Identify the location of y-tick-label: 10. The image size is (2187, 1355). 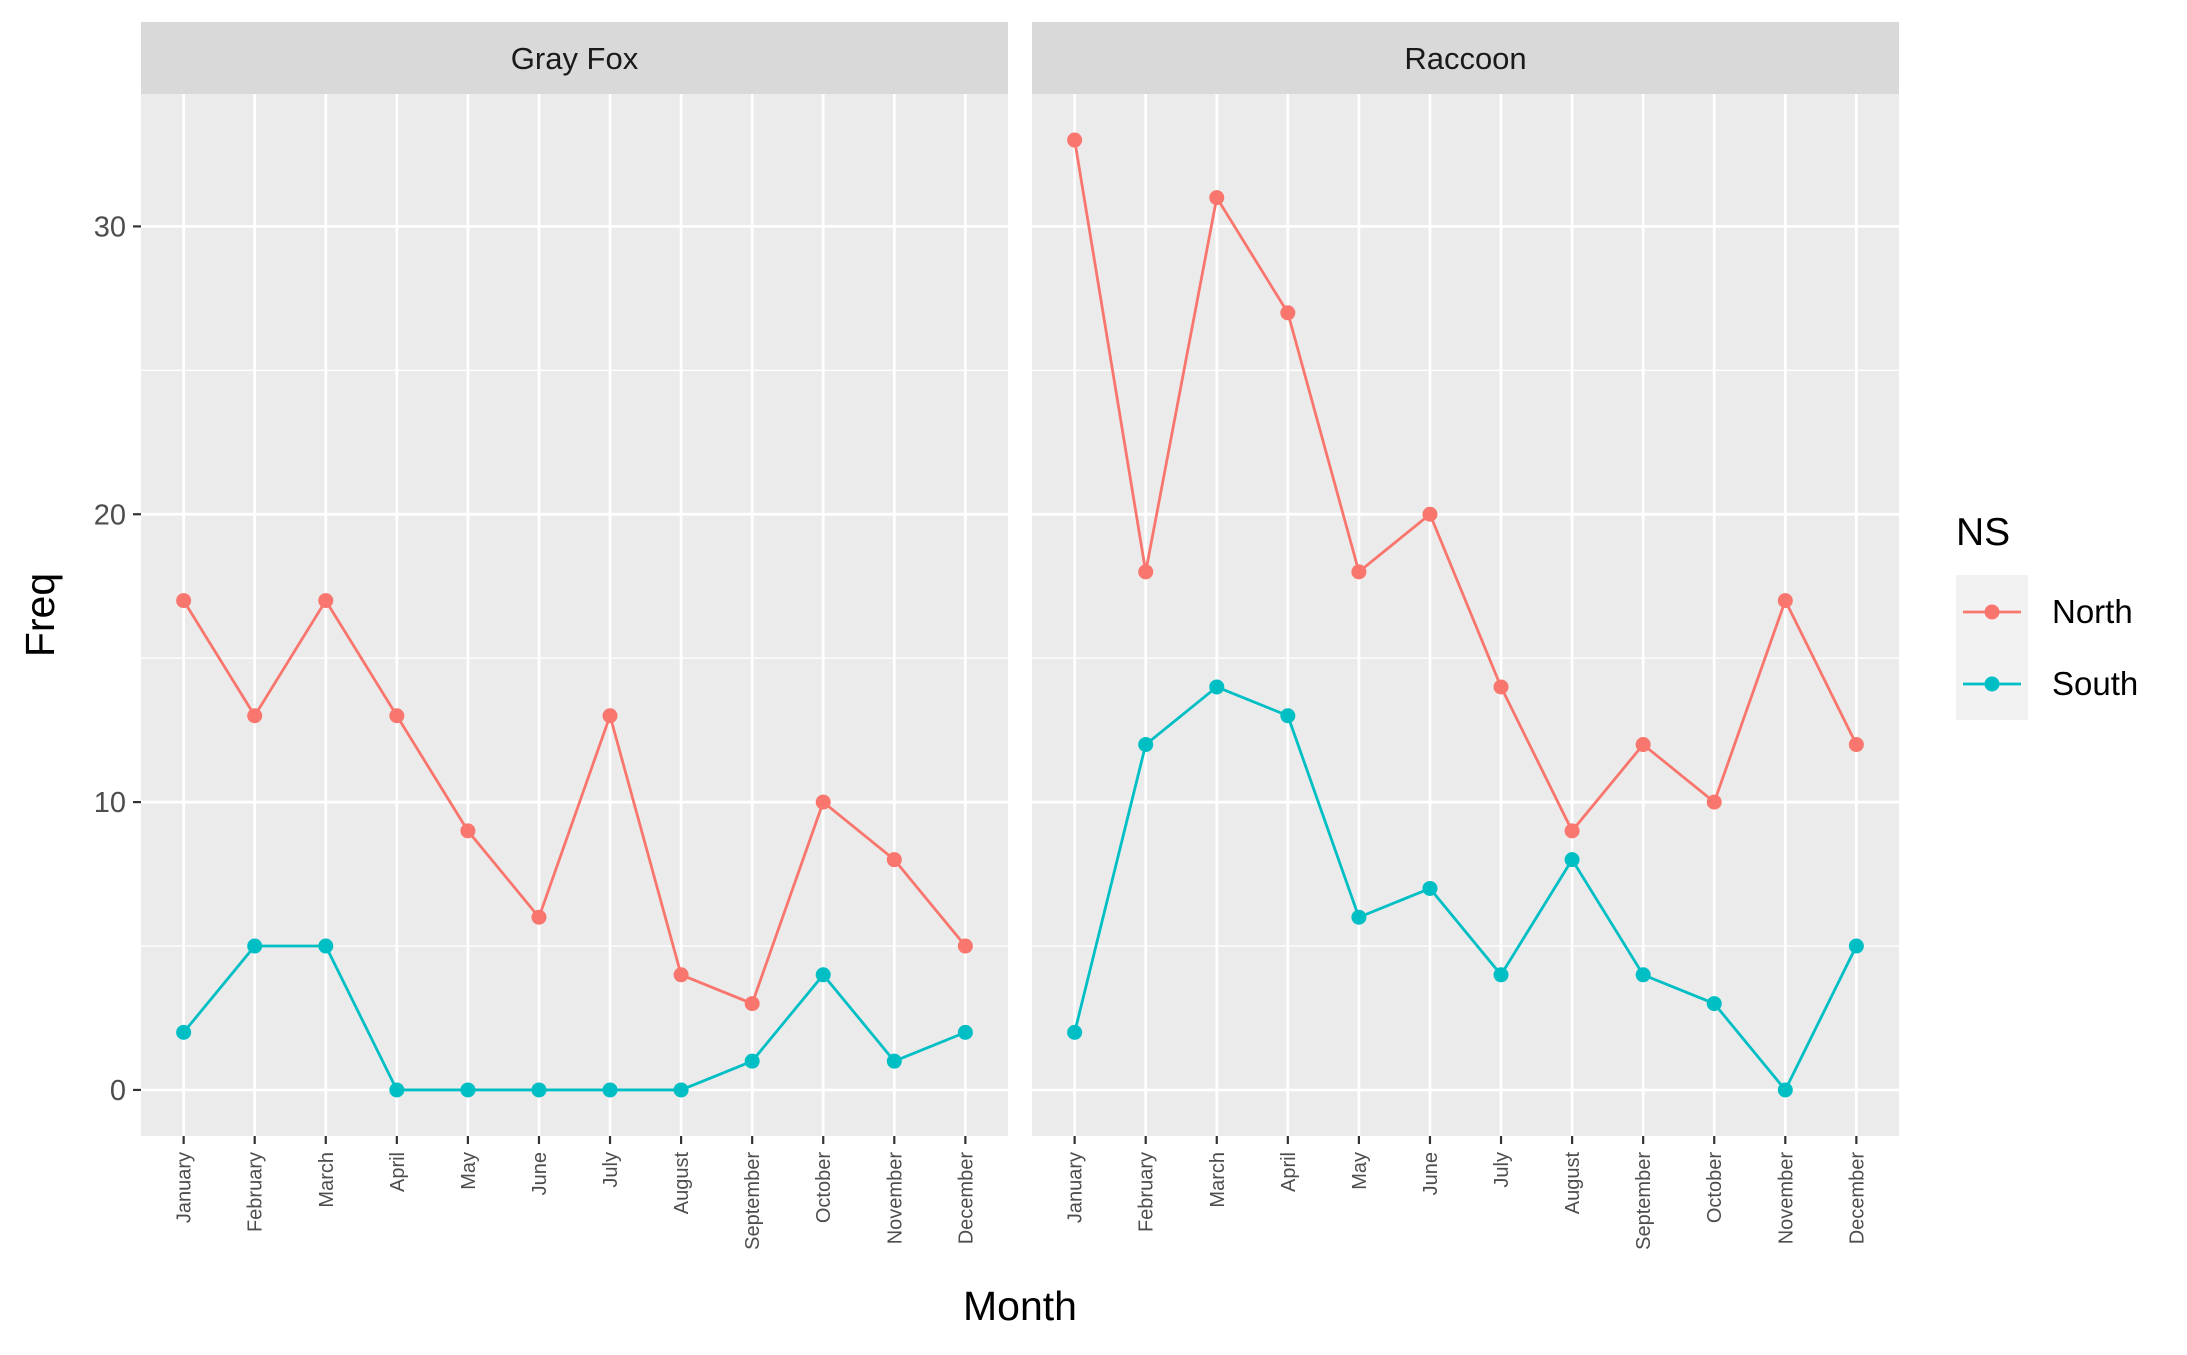
(110, 803).